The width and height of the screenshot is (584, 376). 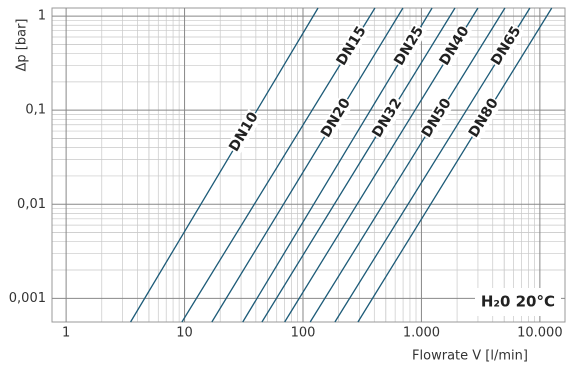 What do you see at coordinates (22, 45) in the screenshot?
I see `y-axis-label: Δp [bar]` at bounding box center [22, 45].